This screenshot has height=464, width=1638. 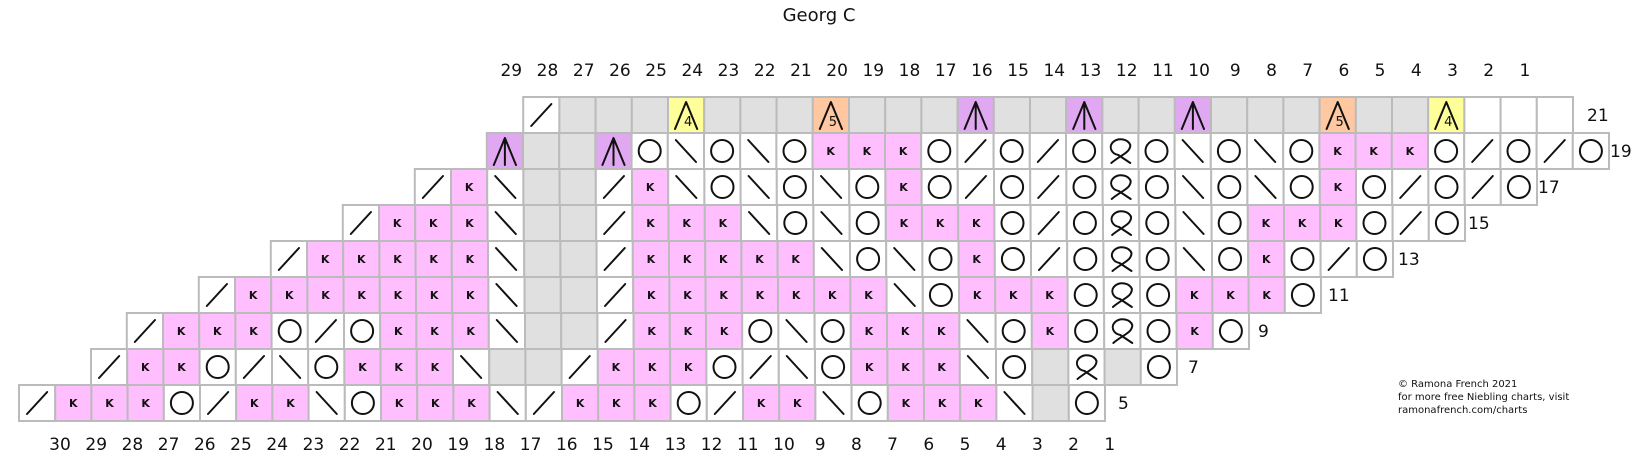 I want to click on column-number-label: 16, so click(x=982, y=71).